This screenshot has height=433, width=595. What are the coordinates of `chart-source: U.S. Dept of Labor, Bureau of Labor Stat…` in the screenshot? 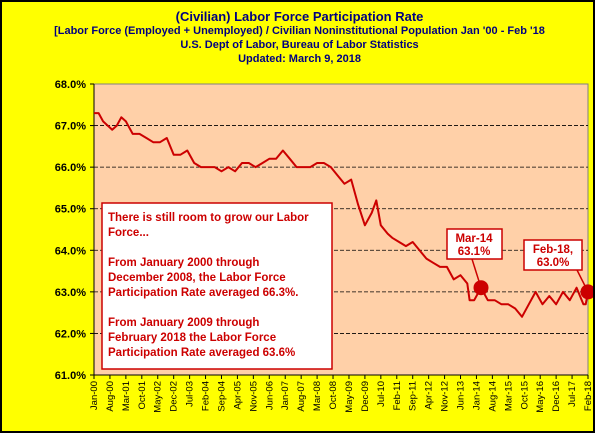 It's located at (299, 45).